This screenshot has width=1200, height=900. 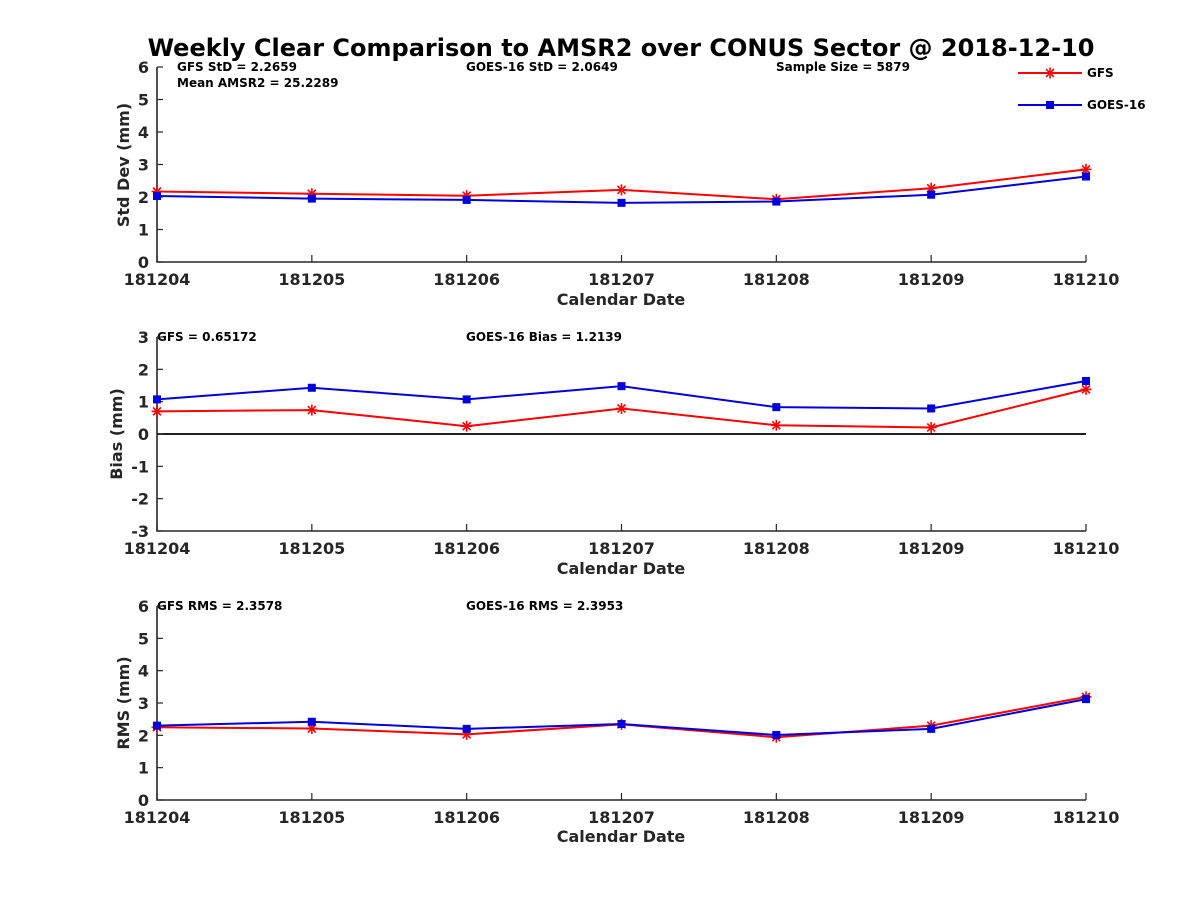 I want to click on annotation-goes-bias: GOES-16 Bias = 1.2139, so click(x=544, y=337).